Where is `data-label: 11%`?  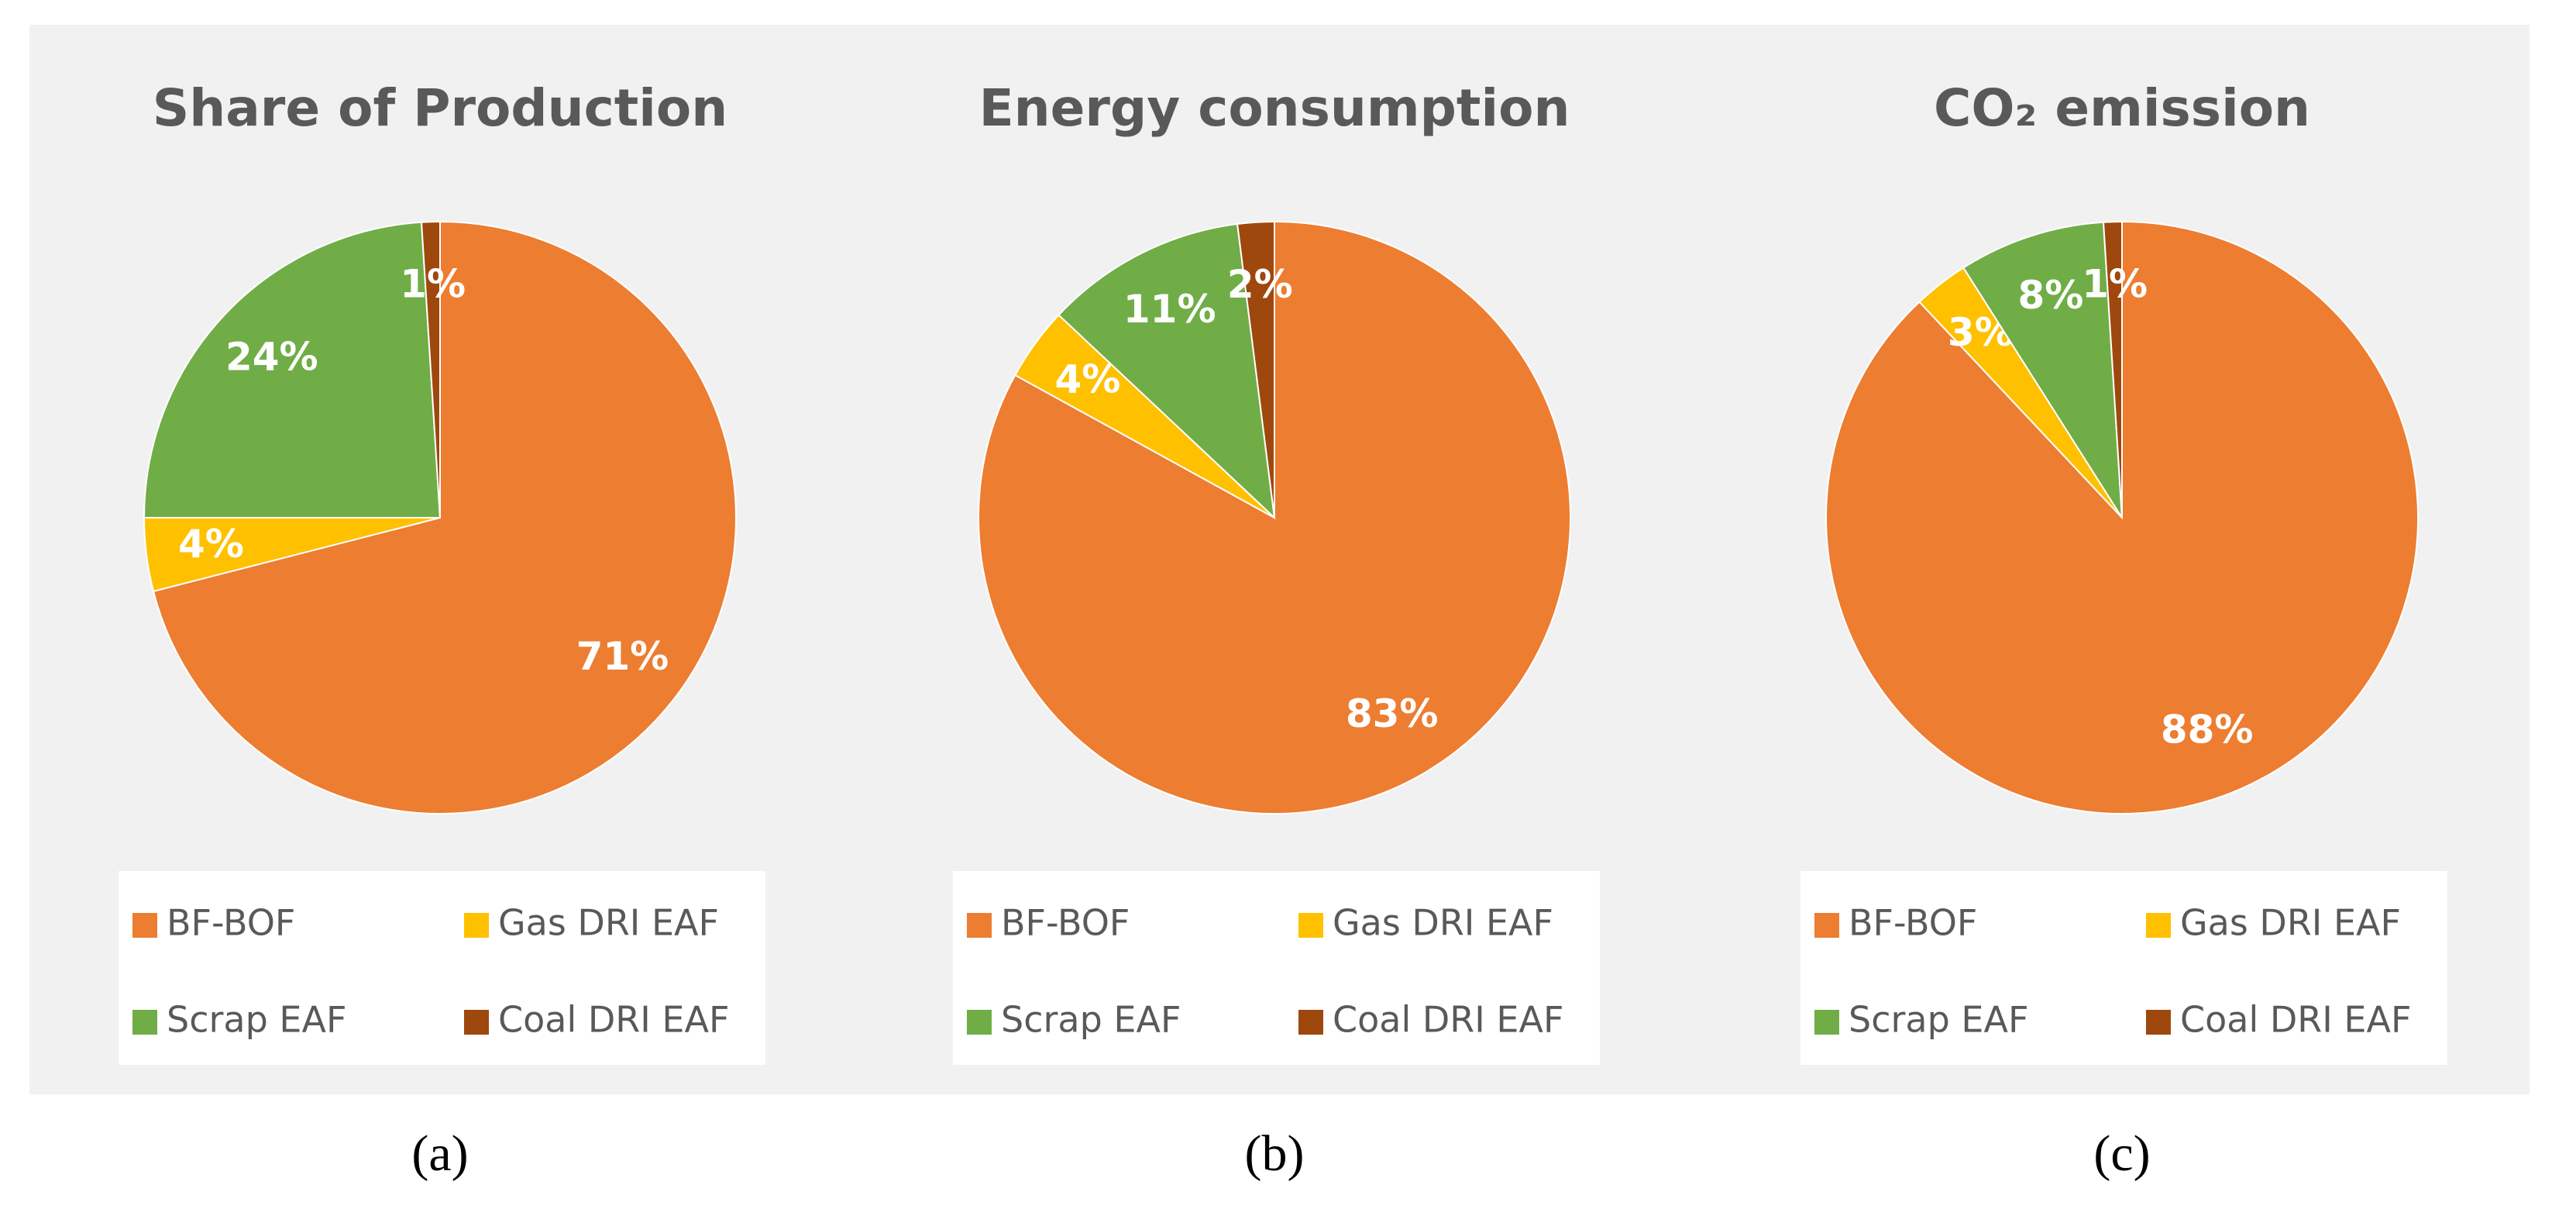 data-label: 11% is located at coordinates (1169, 309).